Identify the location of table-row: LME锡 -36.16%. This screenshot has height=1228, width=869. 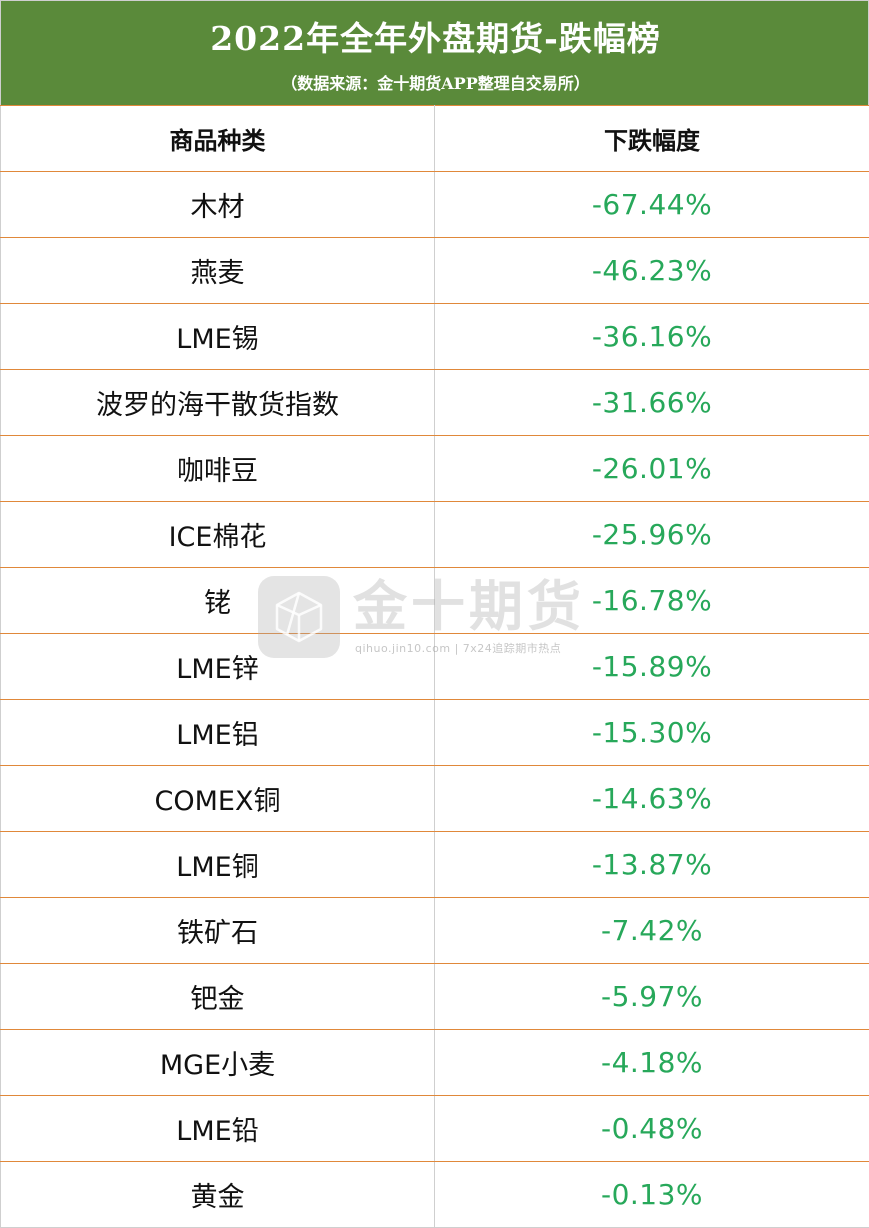
(434, 336).